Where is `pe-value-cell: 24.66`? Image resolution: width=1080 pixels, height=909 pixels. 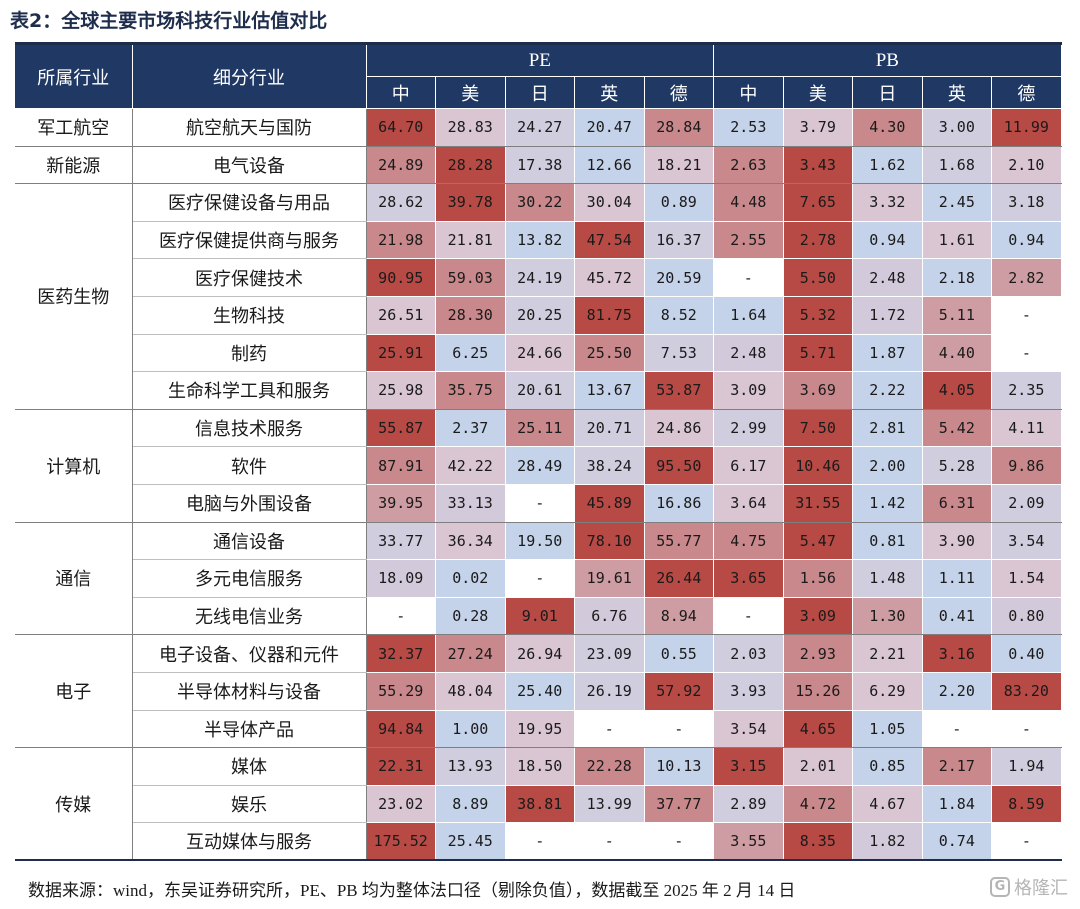
pe-value-cell: 24.66 is located at coordinates (540, 353).